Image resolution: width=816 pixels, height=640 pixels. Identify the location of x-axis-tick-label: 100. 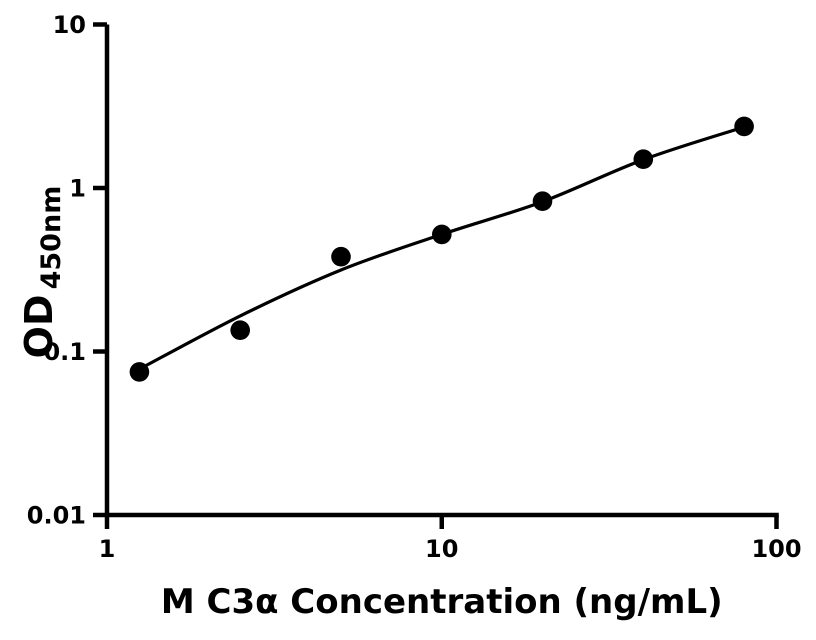
(776, 549).